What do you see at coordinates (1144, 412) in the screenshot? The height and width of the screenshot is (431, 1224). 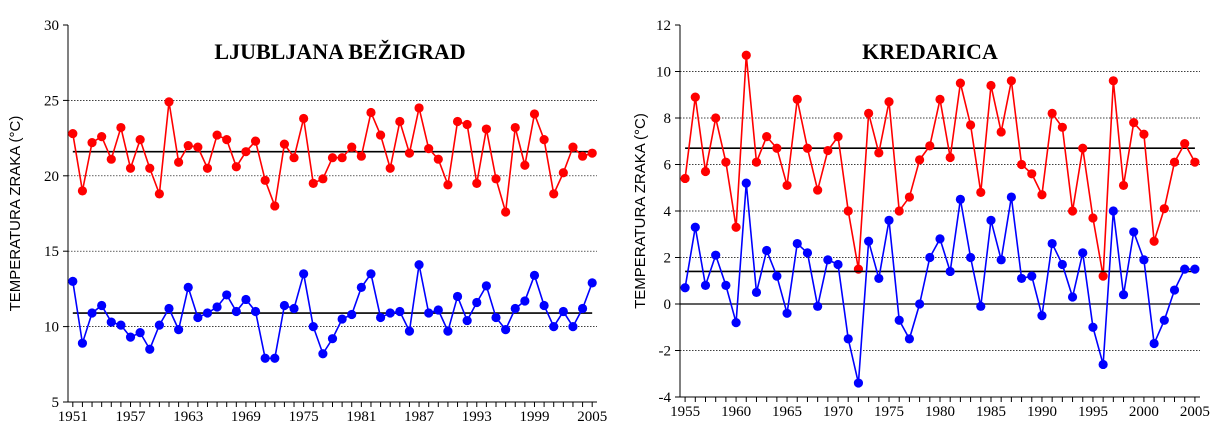 I see `x-tick-label: 2000` at bounding box center [1144, 412].